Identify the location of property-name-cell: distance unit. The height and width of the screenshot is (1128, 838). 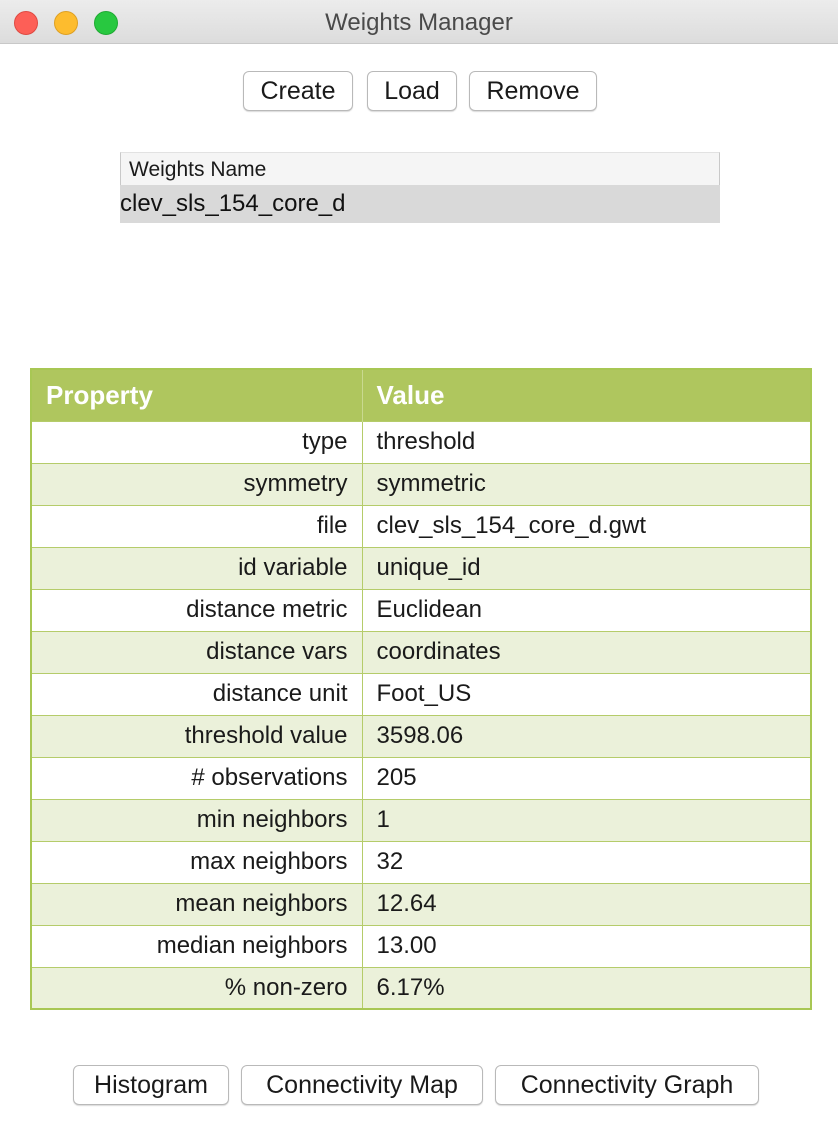
(197, 693).